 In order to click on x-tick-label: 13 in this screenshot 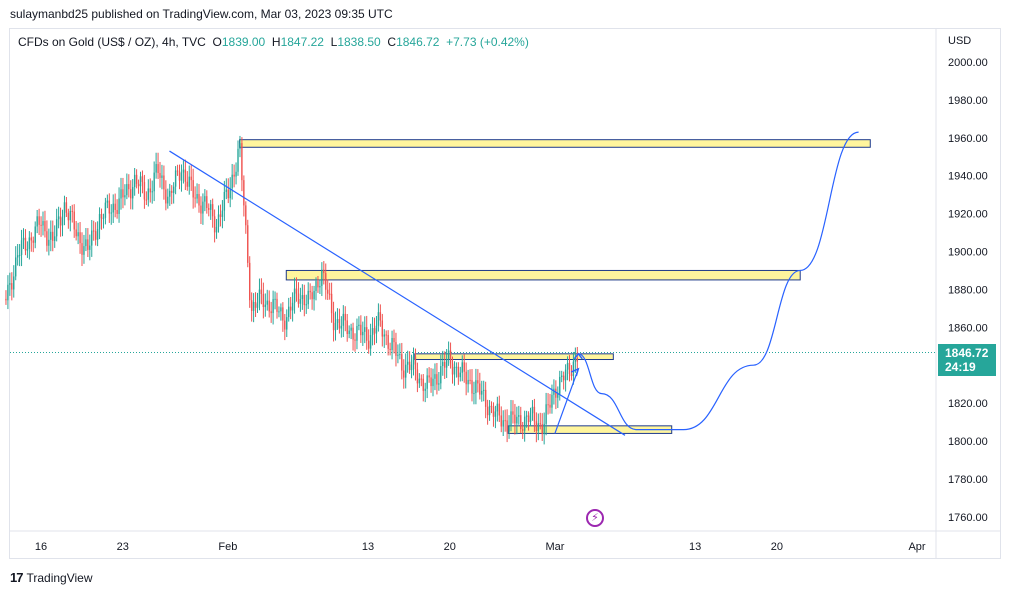, I will do `click(368, 547)`.